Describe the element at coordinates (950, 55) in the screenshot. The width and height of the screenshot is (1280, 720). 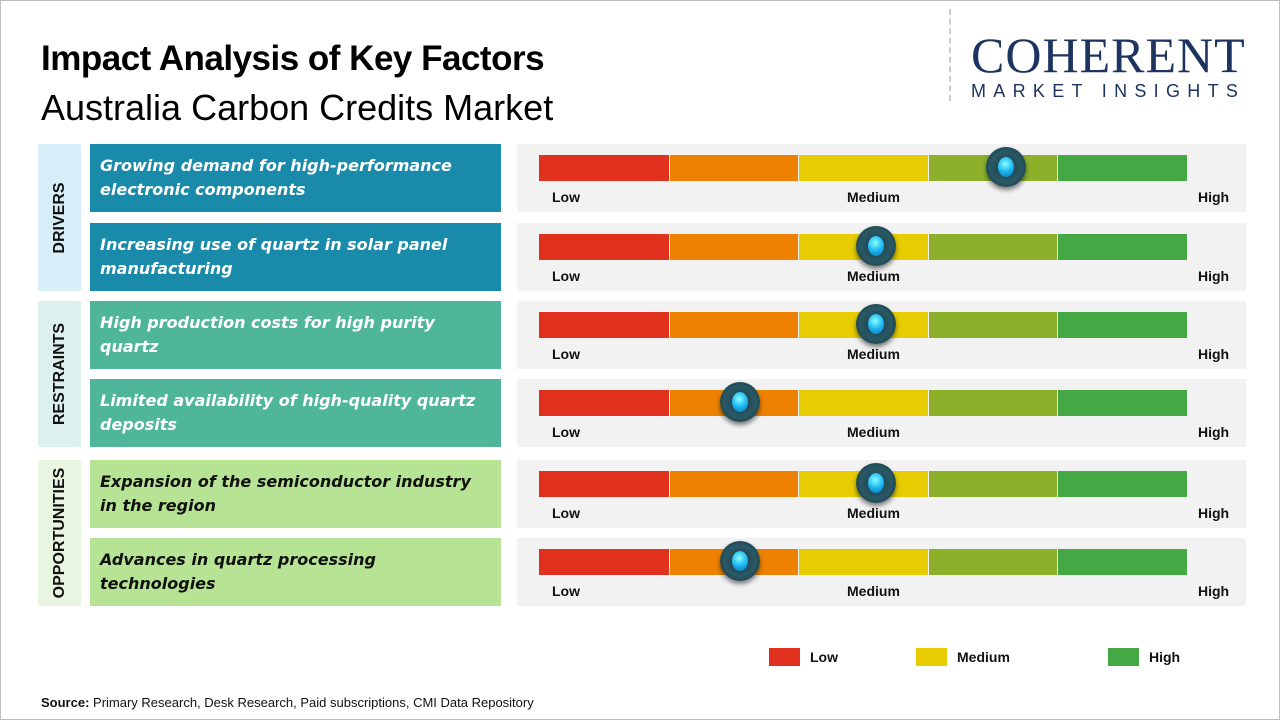
I see `divider` at that location.